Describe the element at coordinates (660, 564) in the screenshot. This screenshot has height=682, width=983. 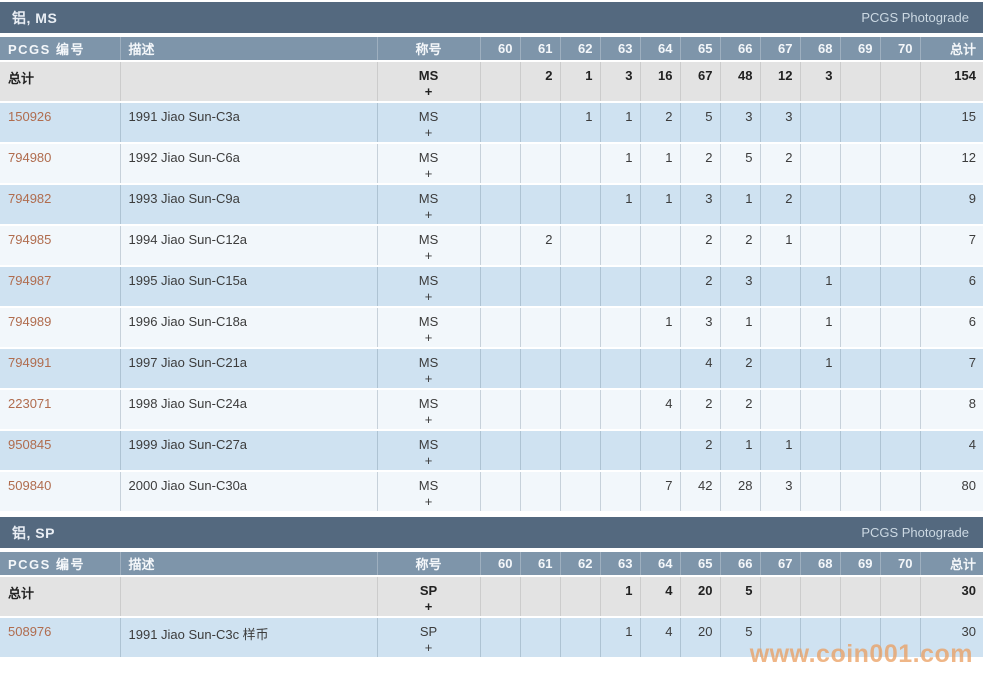
I see `column-header-7: 64` at that location.